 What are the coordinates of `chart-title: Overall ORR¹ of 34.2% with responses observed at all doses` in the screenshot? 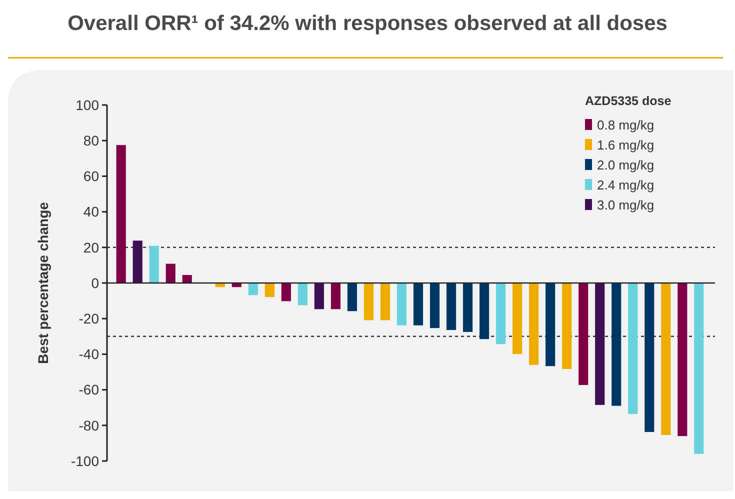 It's located at (368, 23).